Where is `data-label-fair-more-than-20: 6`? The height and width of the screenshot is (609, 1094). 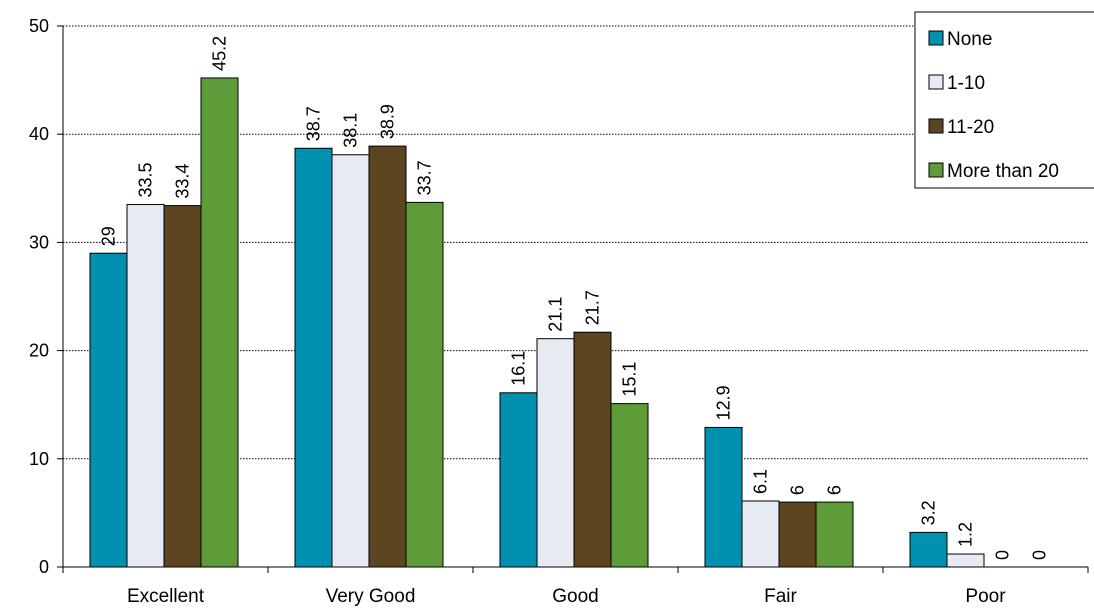
data-label-fair-more-than-20: 6 is located at coordinates (835, 490).